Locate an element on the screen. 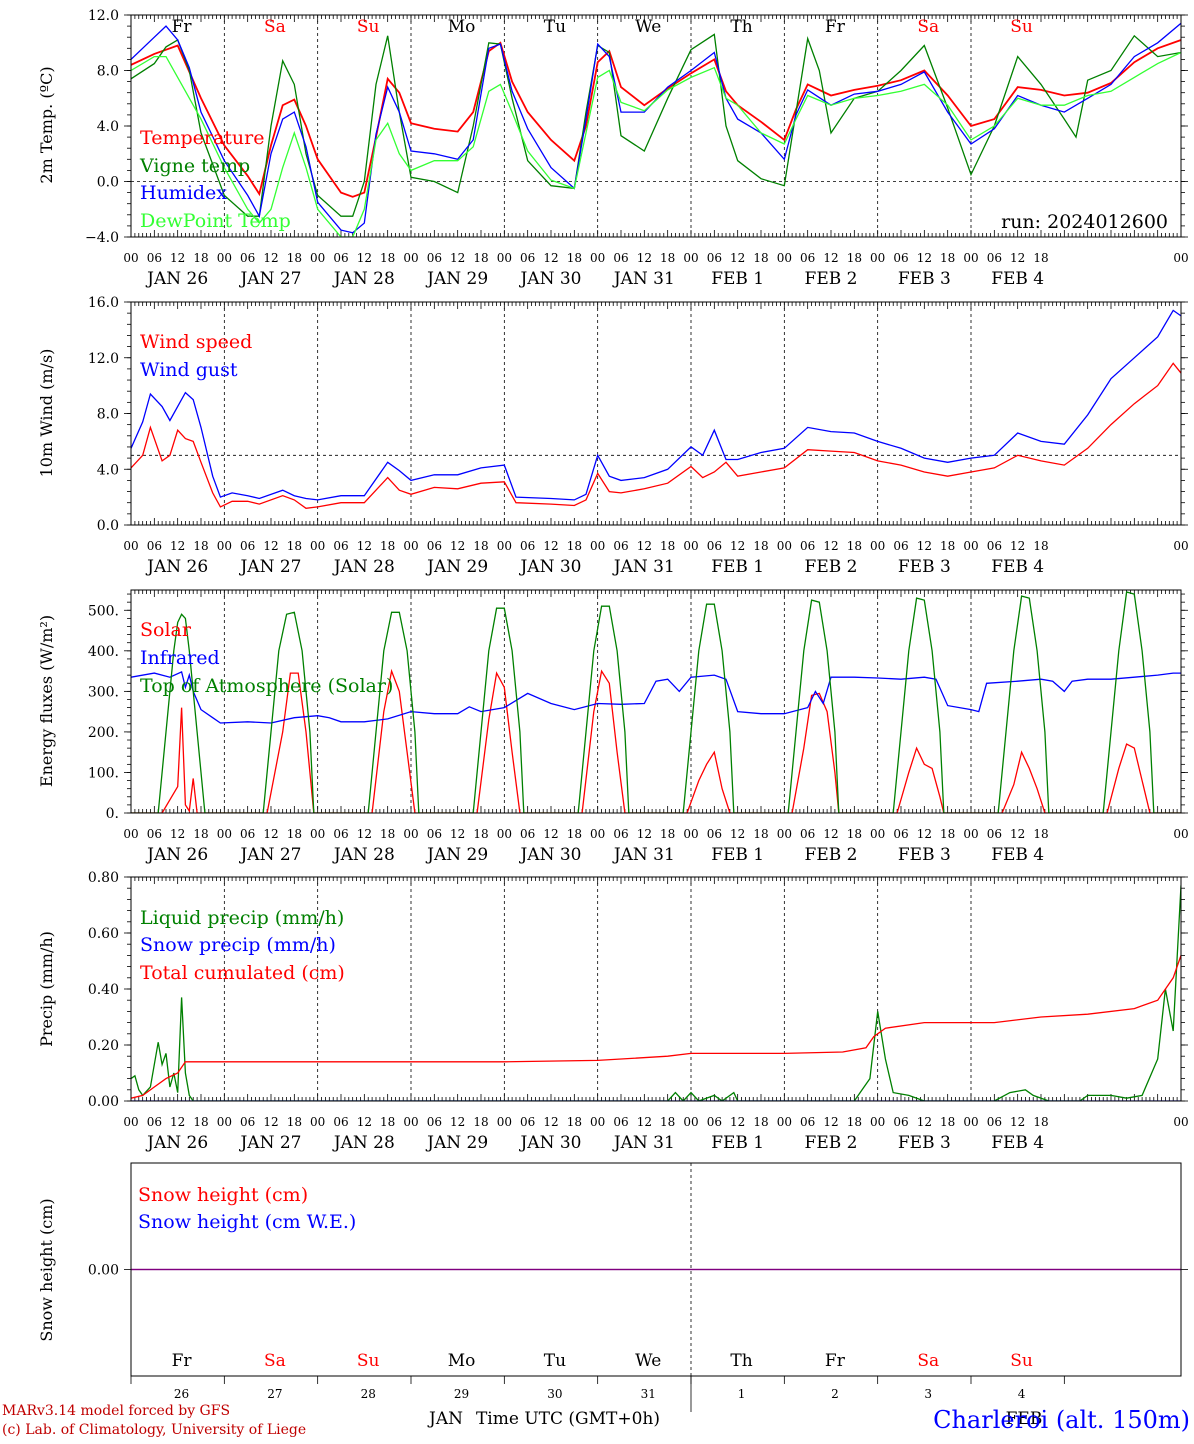  date-label: FEB 2 is located at coordinates (831, 279).